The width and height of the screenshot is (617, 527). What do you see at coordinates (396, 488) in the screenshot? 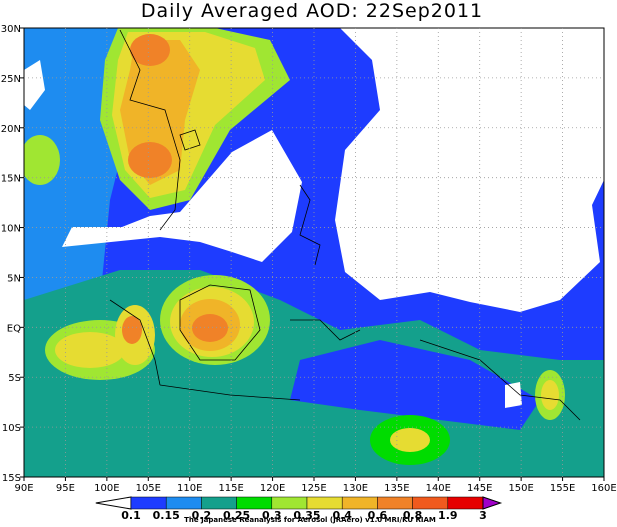
I see `lon-label: 135E` at bounding box center [396, 488].